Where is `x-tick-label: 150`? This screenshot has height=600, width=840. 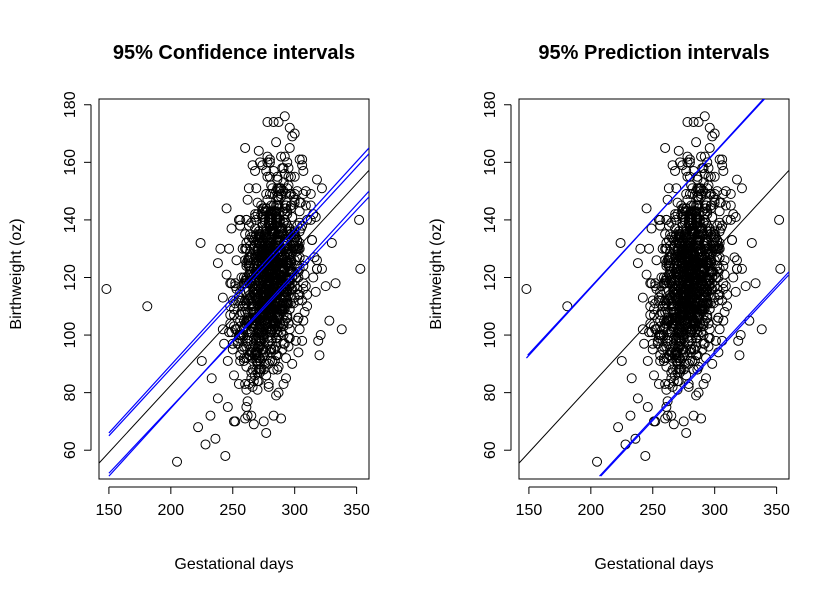 x-tick-label: 150 is located at coordinates (529, 510).